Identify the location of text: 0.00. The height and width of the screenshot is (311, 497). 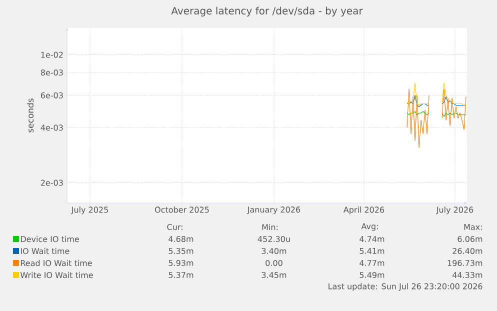
(274, 263).